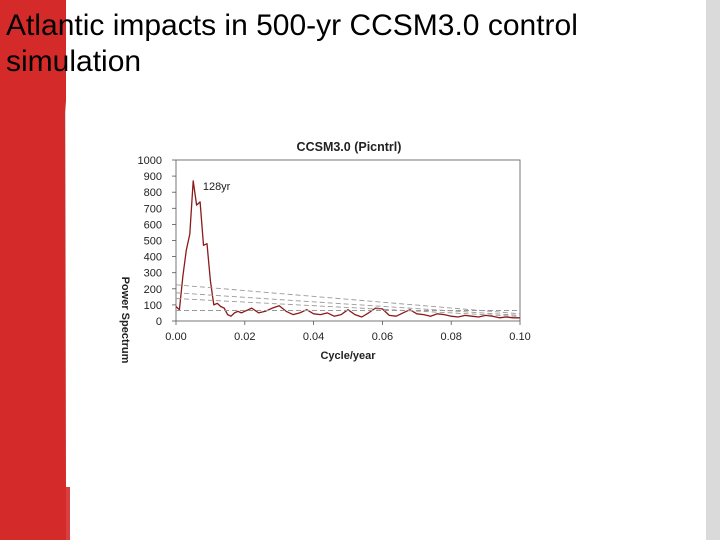  Describe the element at coordinates (153, 274) in the screenshot. I see `y-tick-label: 300` at that location.